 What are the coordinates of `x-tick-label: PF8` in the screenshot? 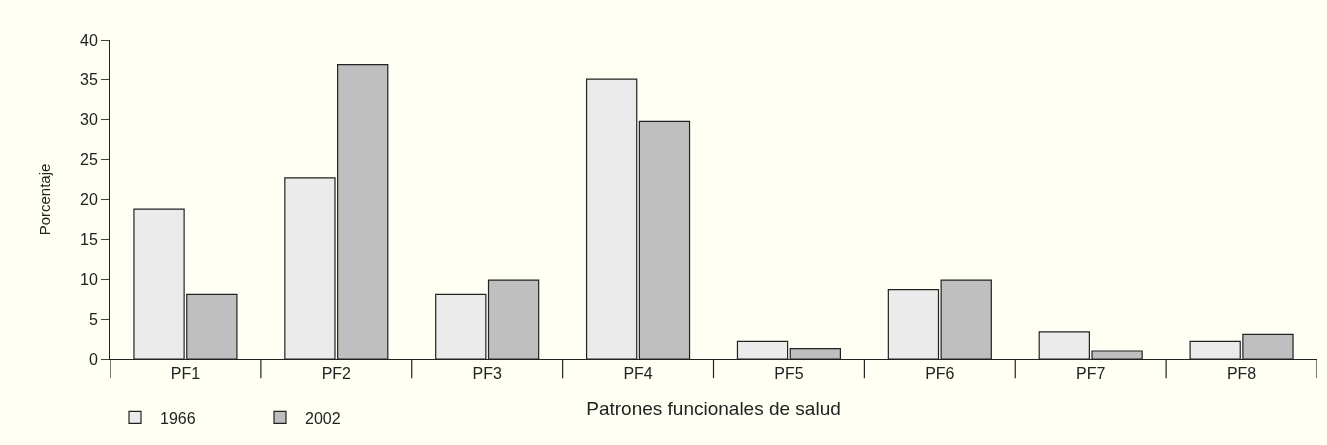 It's located at (1241, 374).